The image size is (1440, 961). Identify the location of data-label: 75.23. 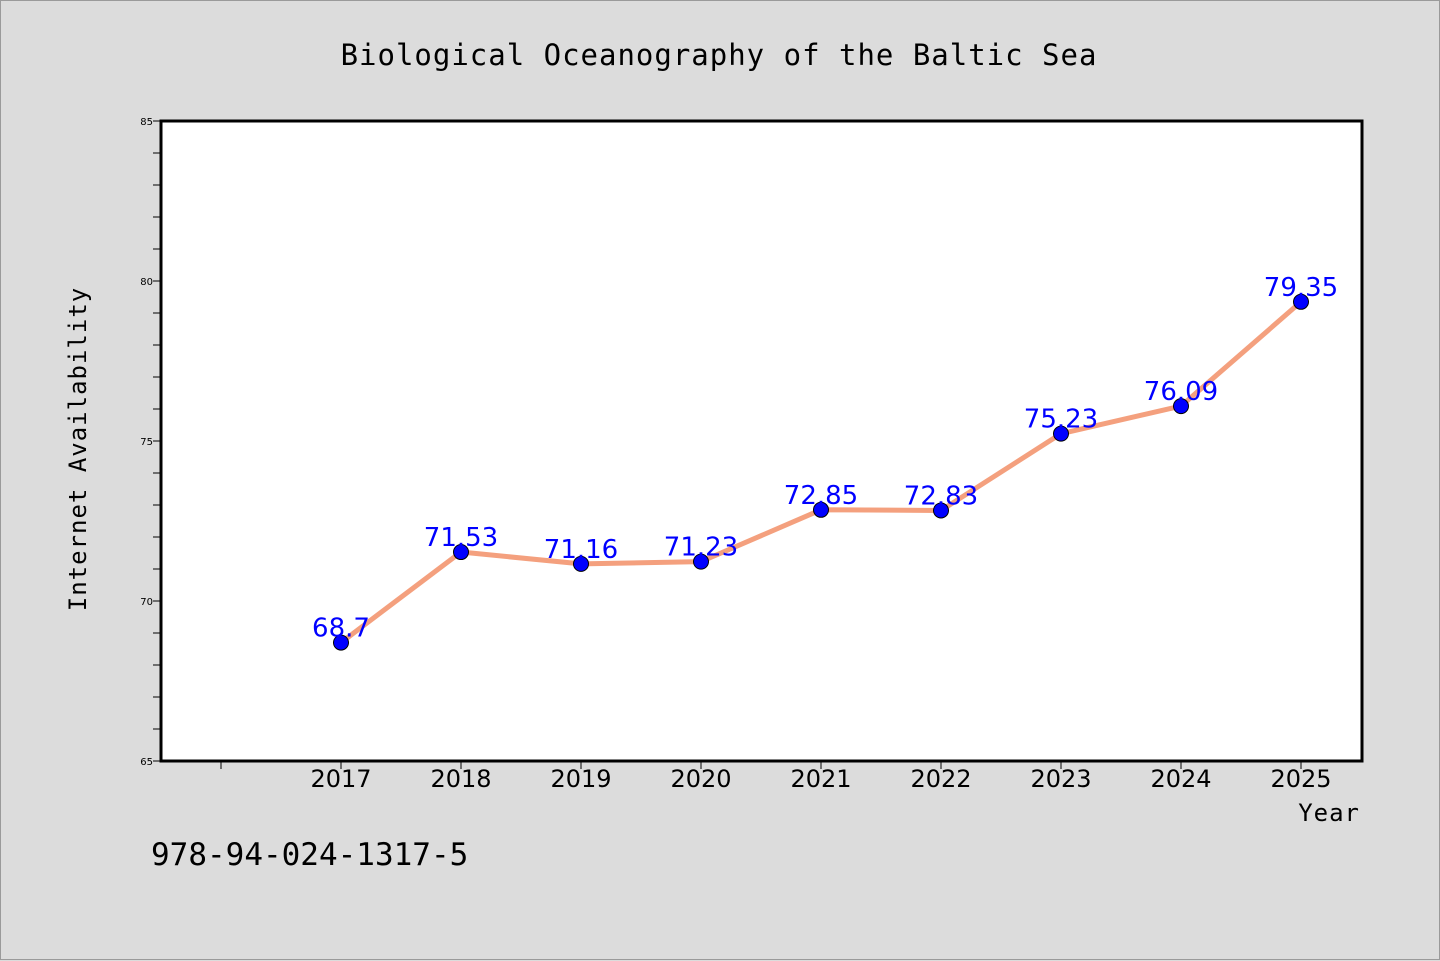
(1061, 420).